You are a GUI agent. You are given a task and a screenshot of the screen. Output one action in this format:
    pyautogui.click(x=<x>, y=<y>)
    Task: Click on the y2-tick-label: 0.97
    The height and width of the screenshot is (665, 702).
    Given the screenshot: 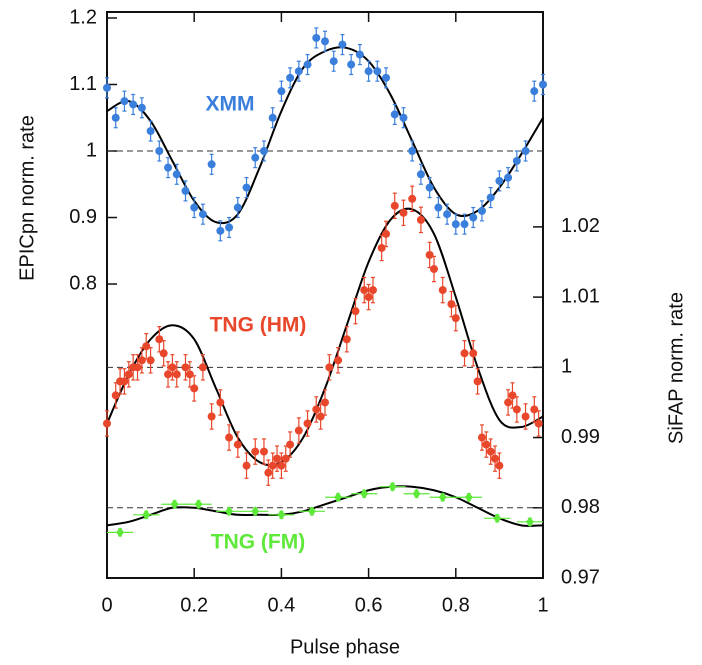 What is the action you would take?
    pyautogui.click(x=580, y=577)
    